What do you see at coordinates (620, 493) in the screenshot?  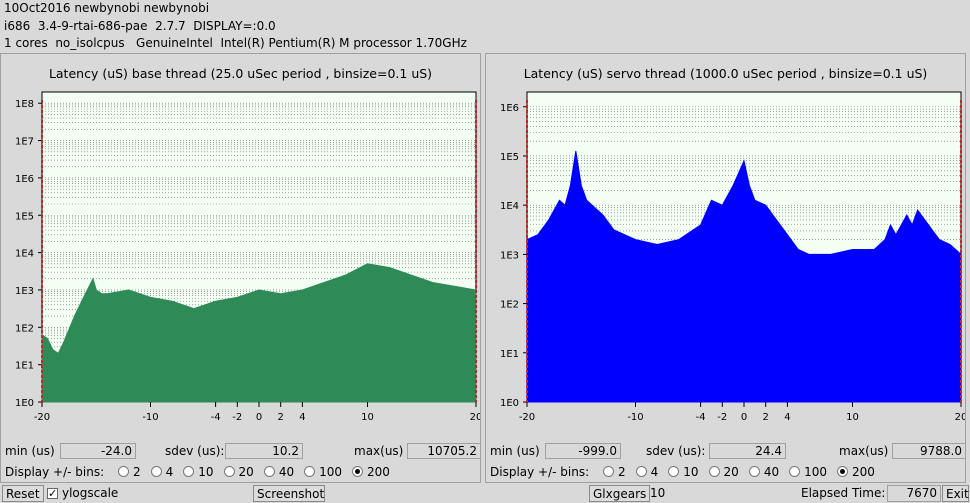 I see `glxgears-button: Glxgears` at bounding box center [620, 493].